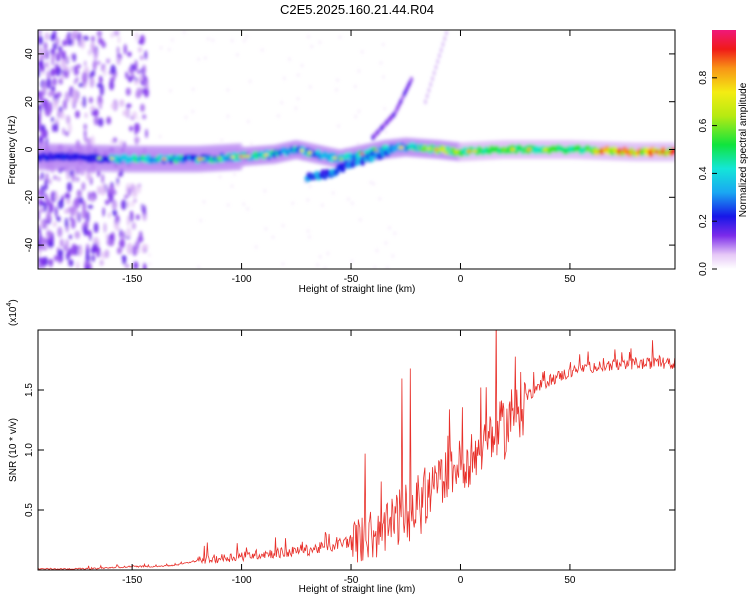 This screenshot has height=600, width=750. Describe the element at coordinates (9, 305) in the screenshot. I see `snr-scale-exponent: 4` at that location.